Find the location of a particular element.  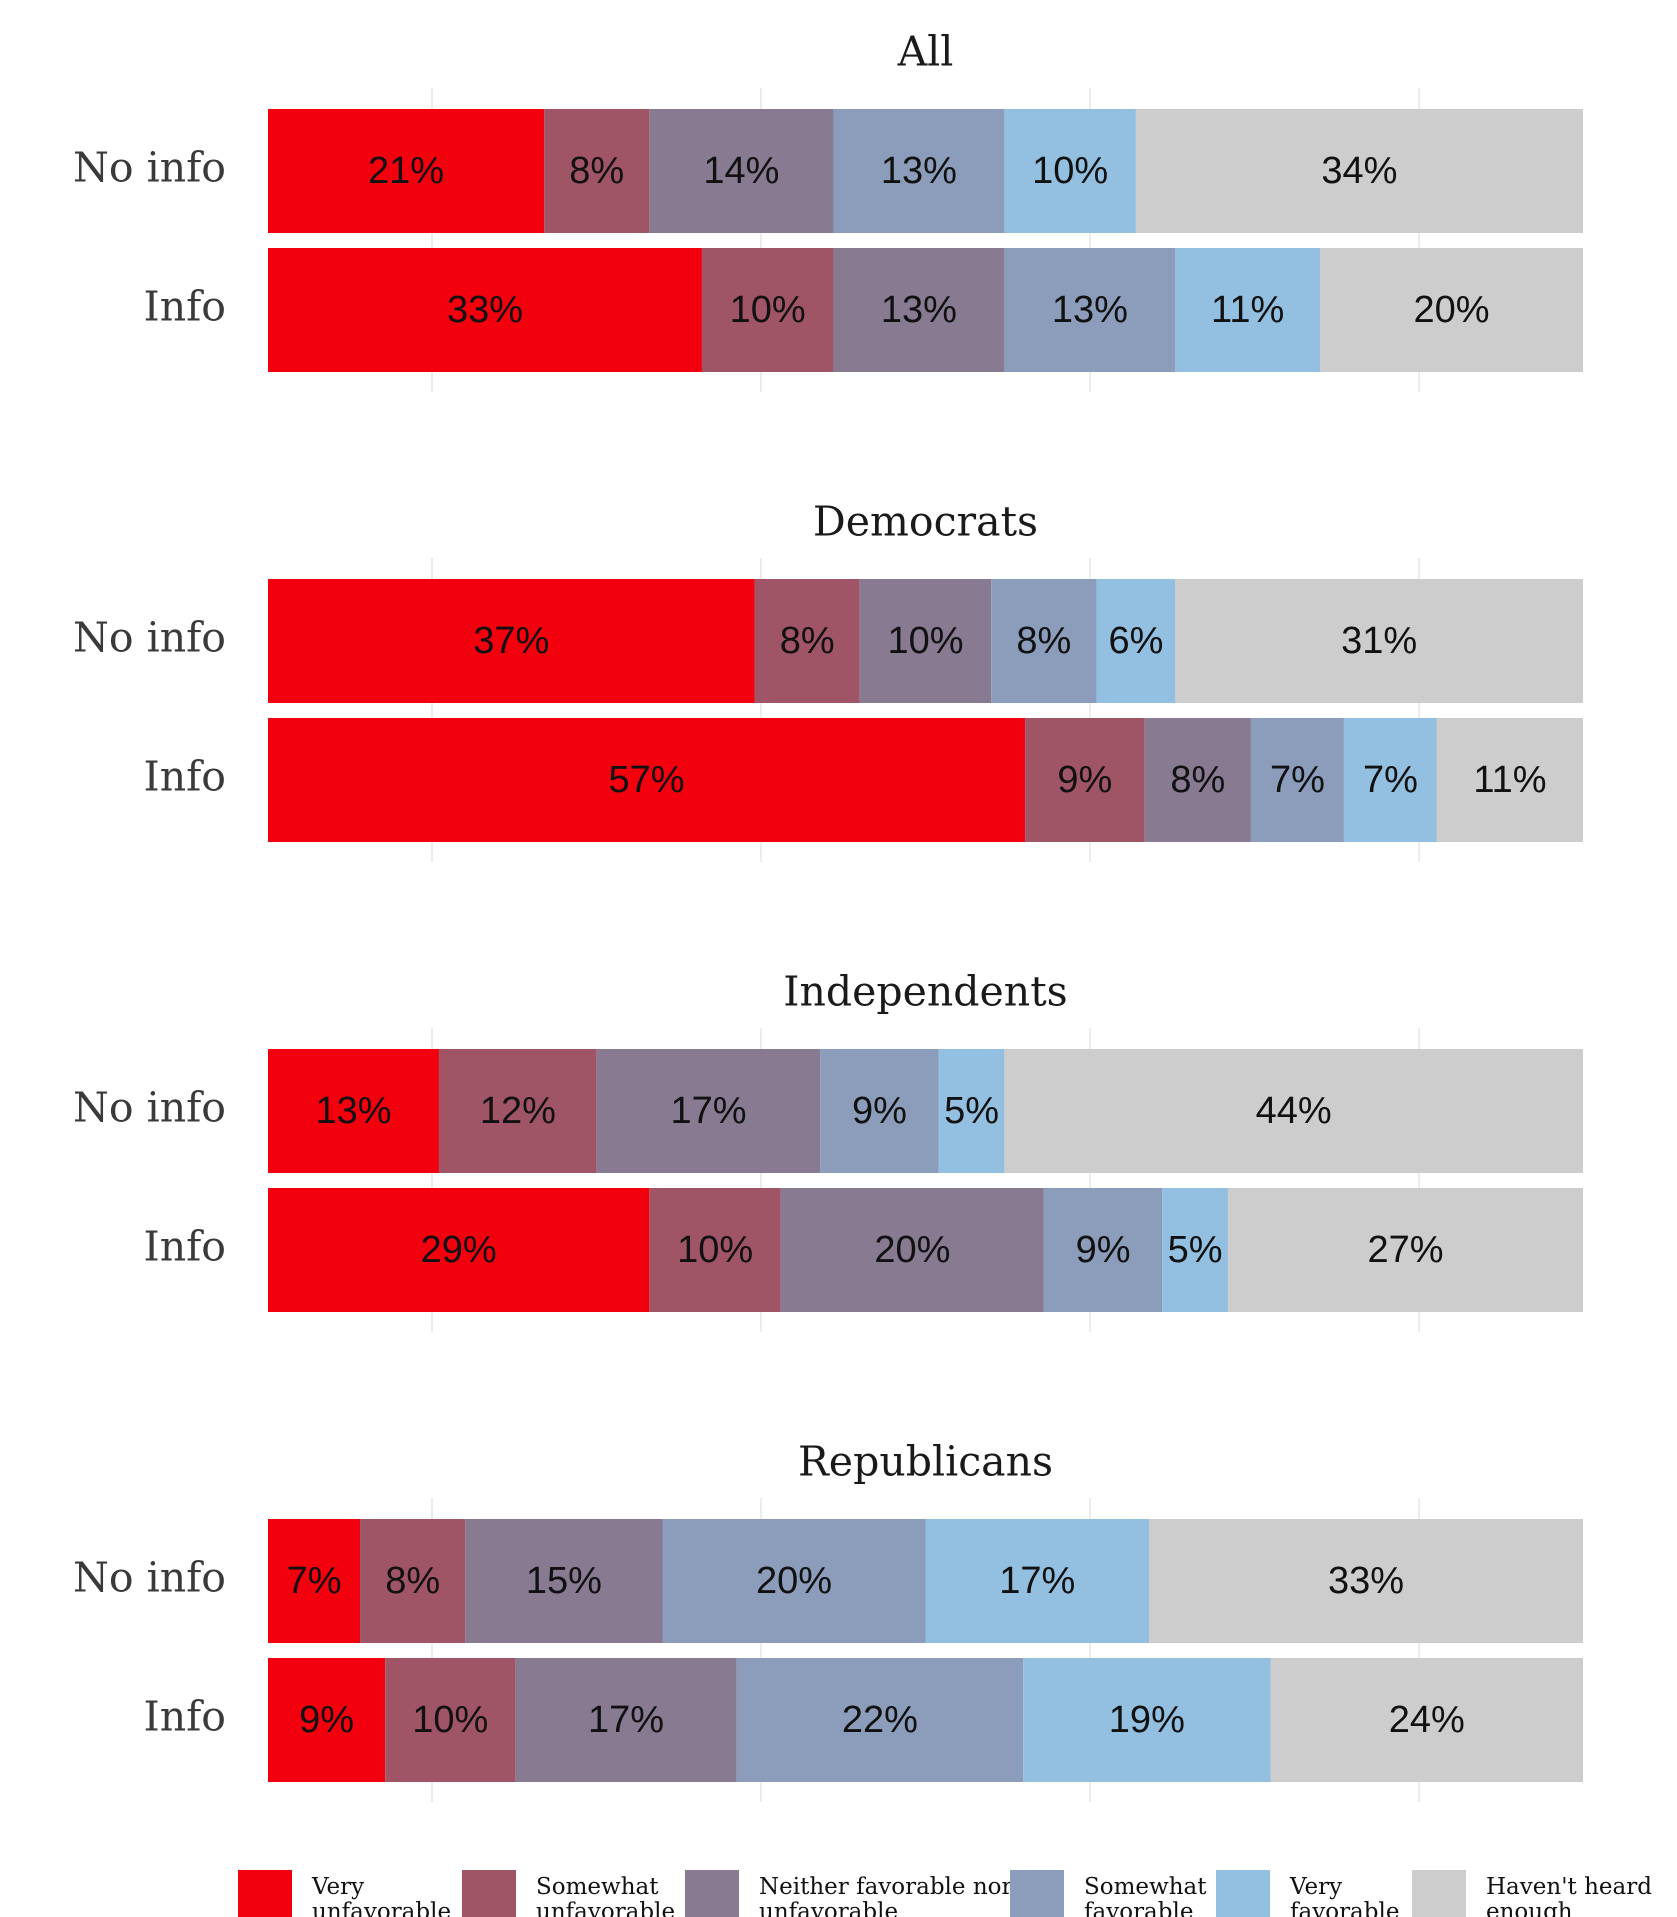

panel-title: Independents is located at coordinates (925, 992).